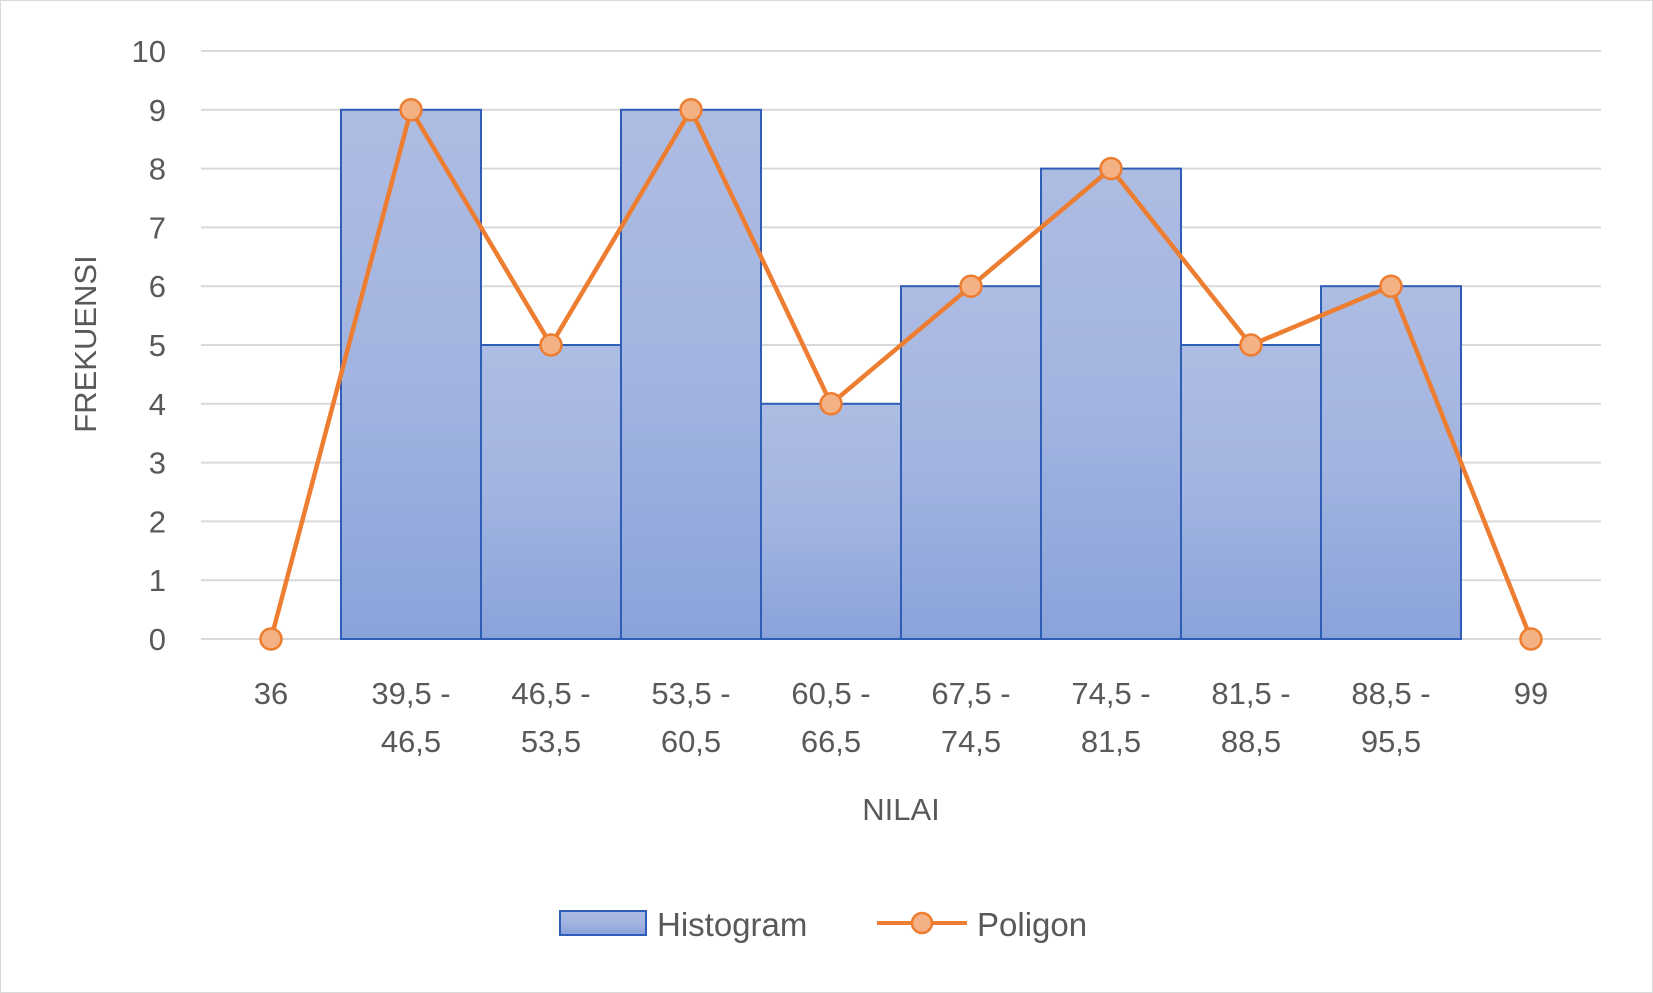 The height and width of the screenshot is (993, 1653). Describe the element at coordinates (1032, 924) in the screenshot. I see `legend-poligon-label: Poligon` at that location.